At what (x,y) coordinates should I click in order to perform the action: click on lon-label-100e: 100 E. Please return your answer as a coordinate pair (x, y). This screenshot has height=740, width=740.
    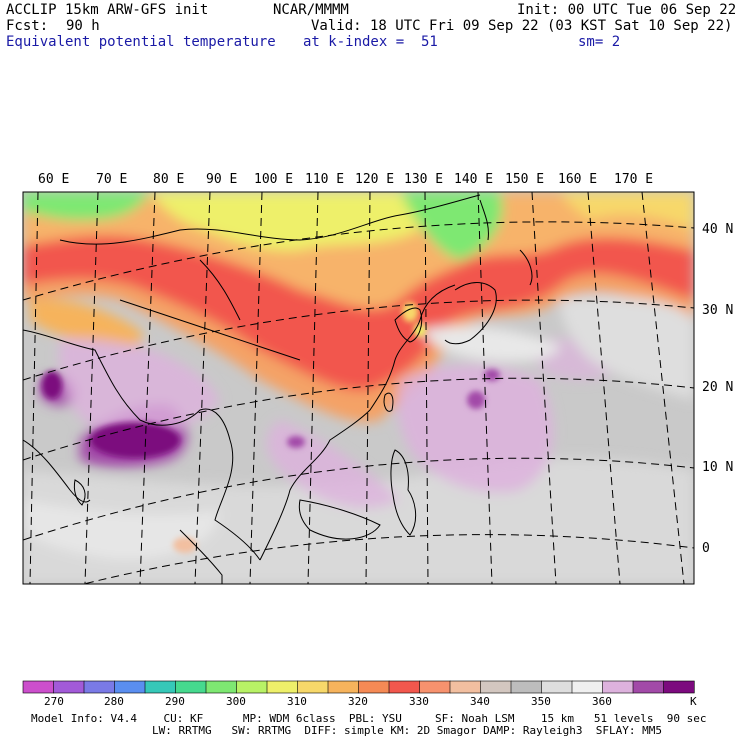
    Looking at the image, I should click on (274, 179).